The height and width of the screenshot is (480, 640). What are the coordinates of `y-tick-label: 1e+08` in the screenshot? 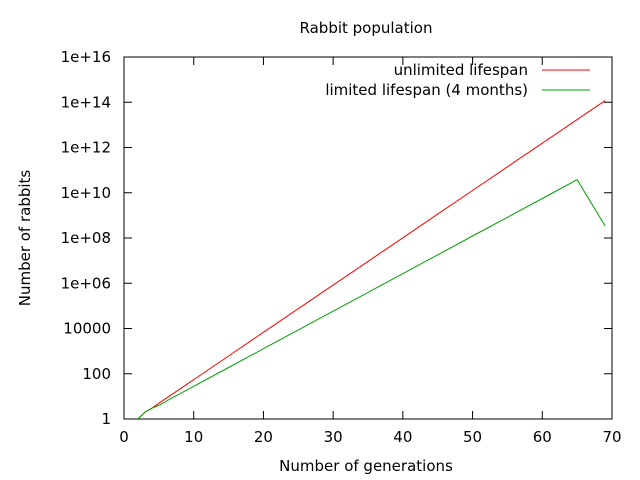 It's located at (86, 238).